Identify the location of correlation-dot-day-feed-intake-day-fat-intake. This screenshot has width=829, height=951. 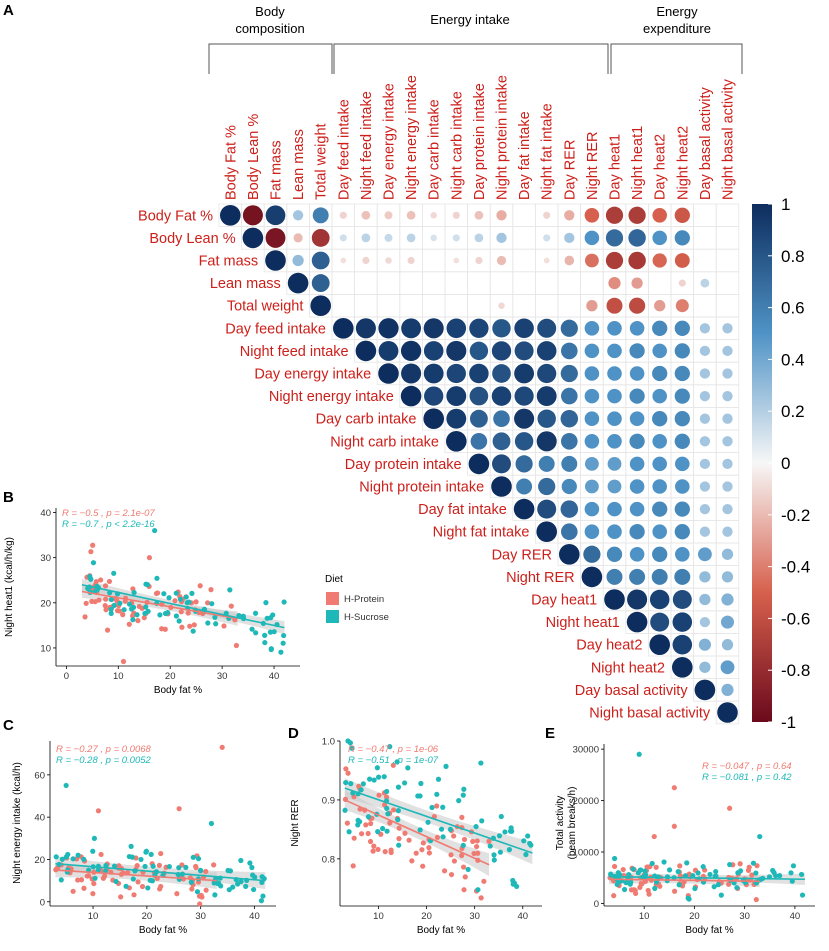
(524, 328).